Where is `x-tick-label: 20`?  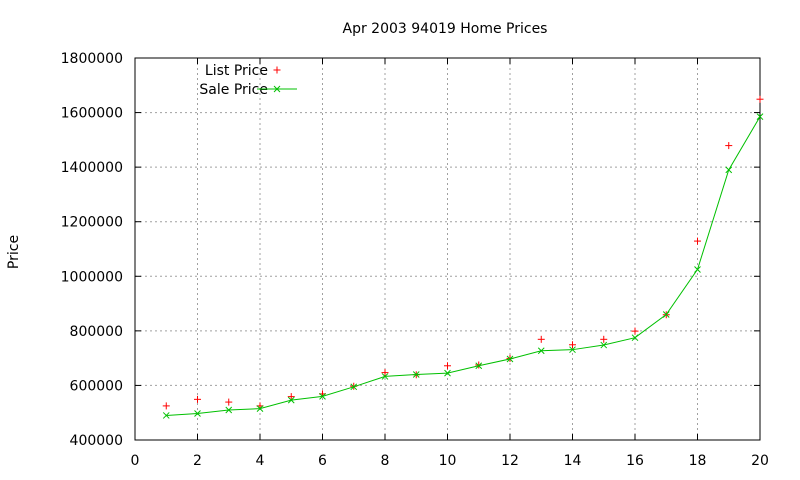 x-tick-label: 20 is located at coordinates (760, 461).